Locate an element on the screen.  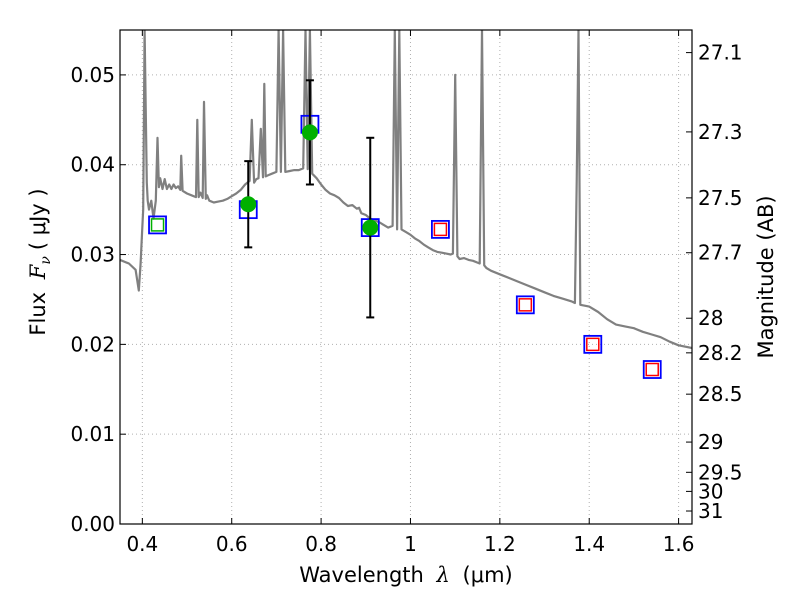
mag-tick-label: 27.1 is located at coordinates (720, 53).